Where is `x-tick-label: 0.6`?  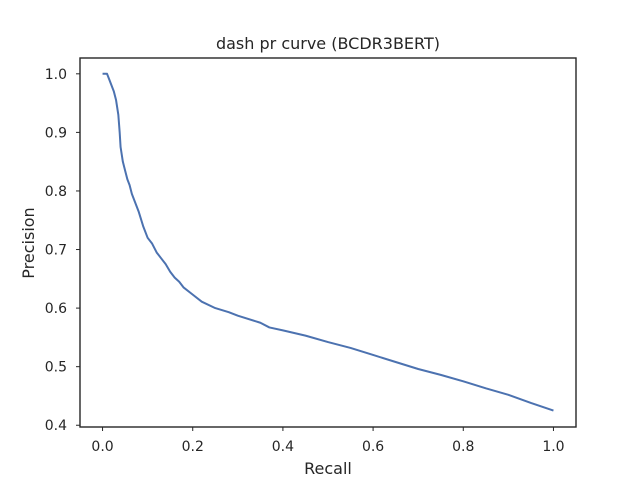
x-tick-label: 0.6 is located at coordinates (373, 447).